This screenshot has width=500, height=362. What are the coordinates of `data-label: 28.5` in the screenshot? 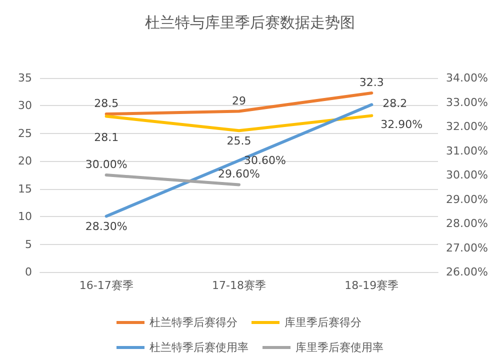 It's located at (106, 103).